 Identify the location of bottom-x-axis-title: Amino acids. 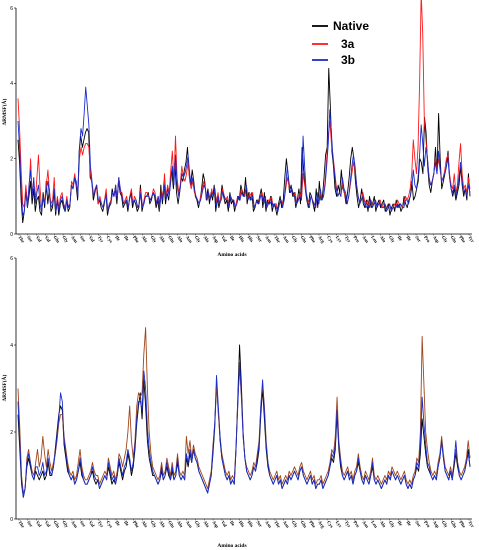
(231, 546).